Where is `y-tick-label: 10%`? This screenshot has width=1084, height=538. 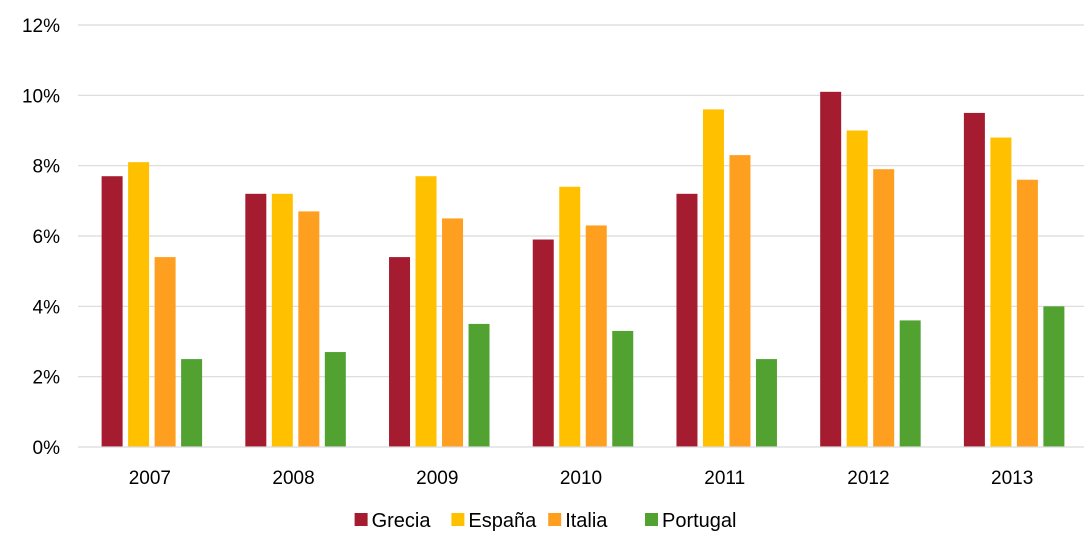 y-tick-label: 10% is located at coordinates (41, 96).